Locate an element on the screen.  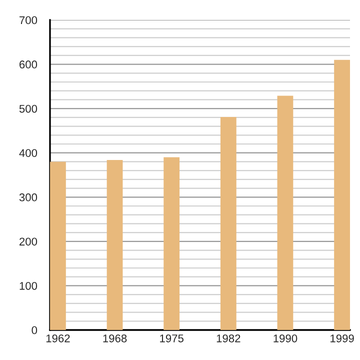
x-tick-label: 1962 is located at coordinates (58, 338).